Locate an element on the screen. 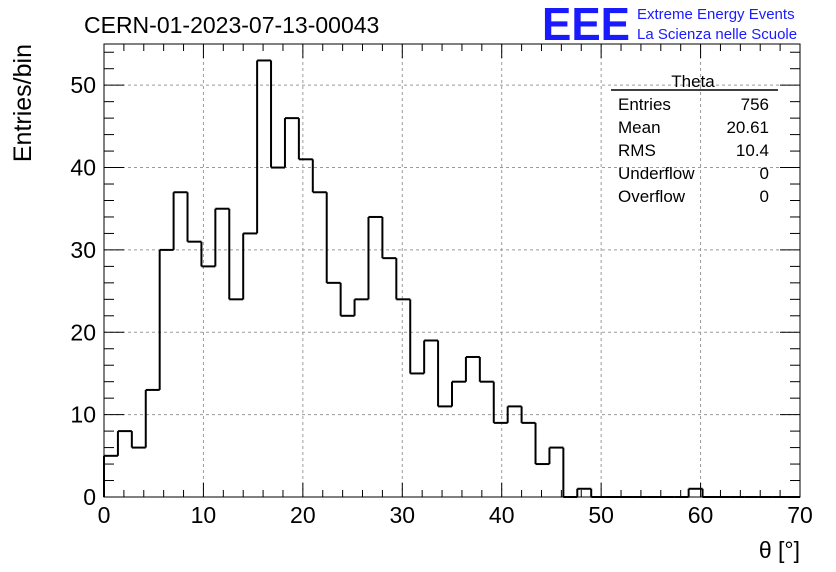  logo-line-1: Extreme Energy Events is located at coordinates (716, 14).